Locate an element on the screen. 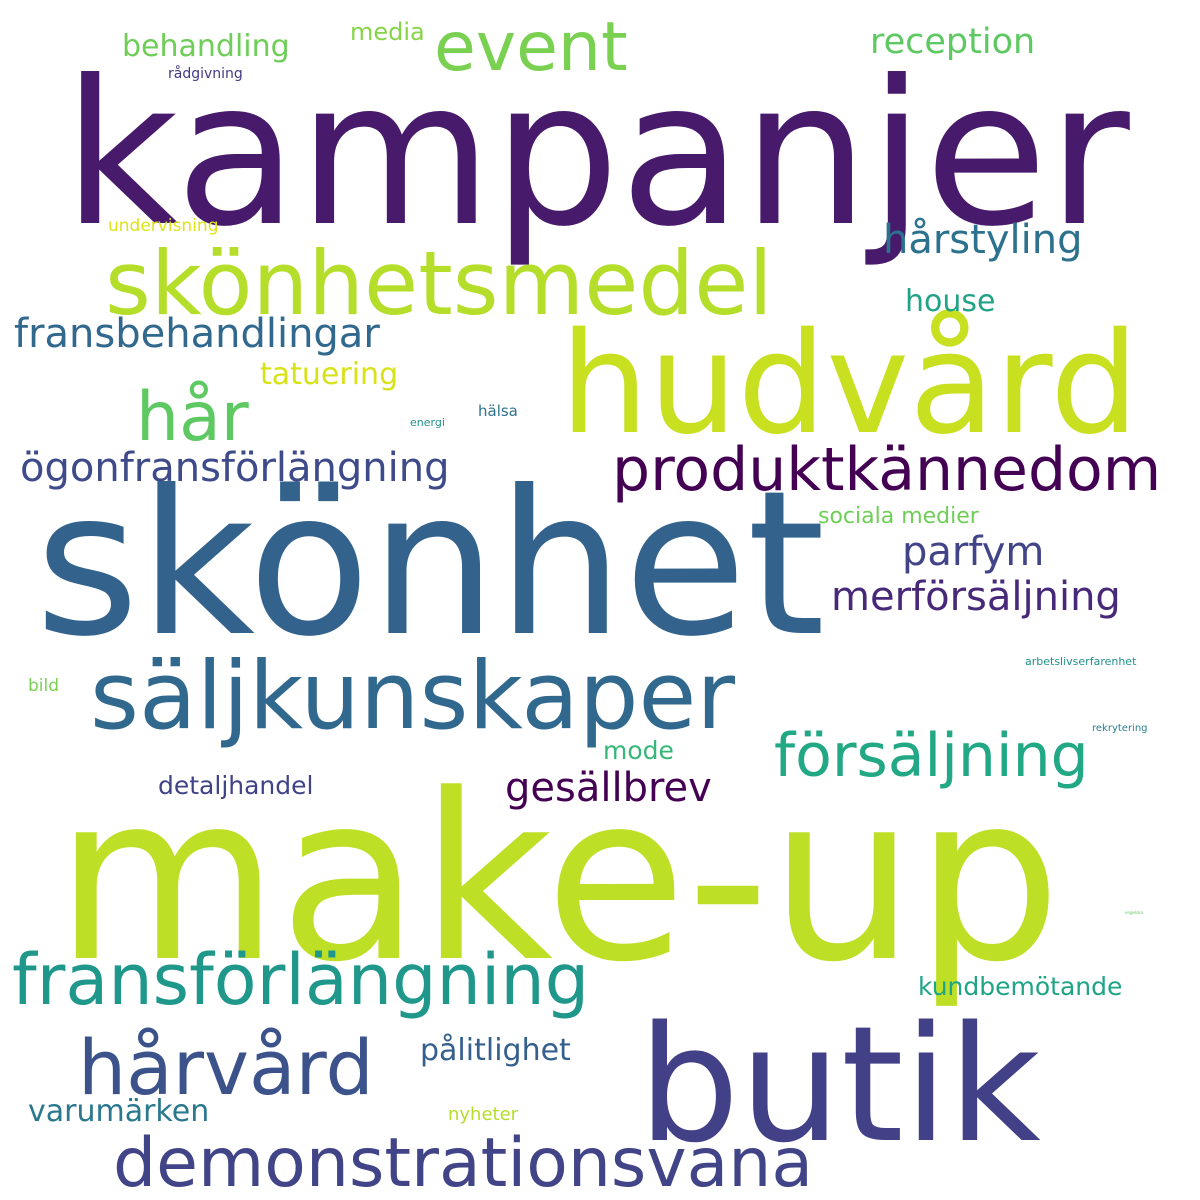 Image resolution: width=1200 pixels, height=1200 pixels. word-arbetslivserfarenhet: arbetslivserfarenhet is located at coordinates (1081, 661).